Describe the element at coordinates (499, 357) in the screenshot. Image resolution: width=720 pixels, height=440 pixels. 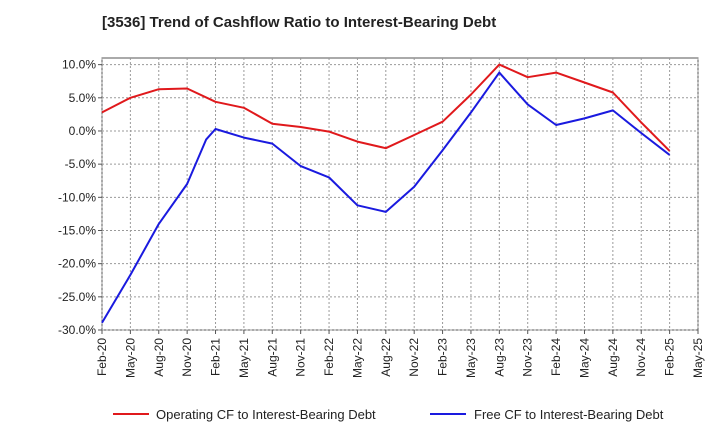
I see `x-tick-label: Aug-23` at that location.